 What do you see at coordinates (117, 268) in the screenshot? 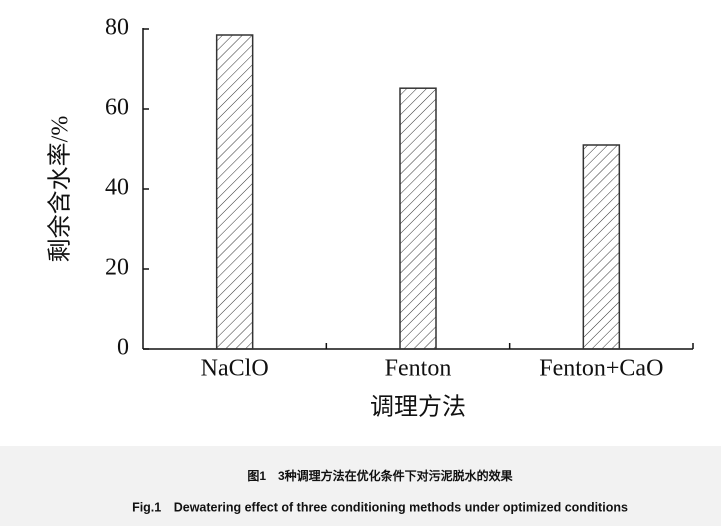
I see `y-tick-label: 20` at bounding box center [117, 268].